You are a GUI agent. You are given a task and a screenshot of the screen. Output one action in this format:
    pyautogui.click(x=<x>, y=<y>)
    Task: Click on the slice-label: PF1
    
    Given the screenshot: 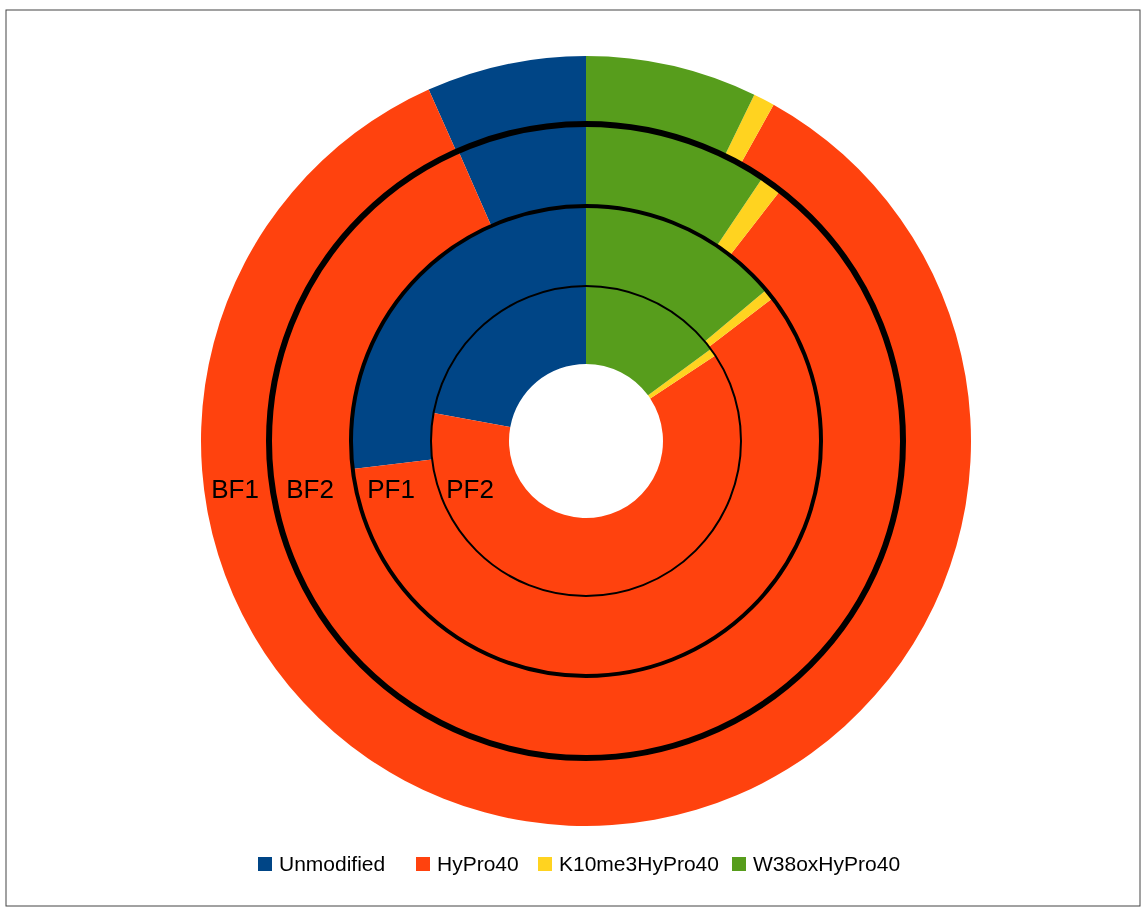 What is the action you would take?
    pyautogui.click(x=391, y=489)
    